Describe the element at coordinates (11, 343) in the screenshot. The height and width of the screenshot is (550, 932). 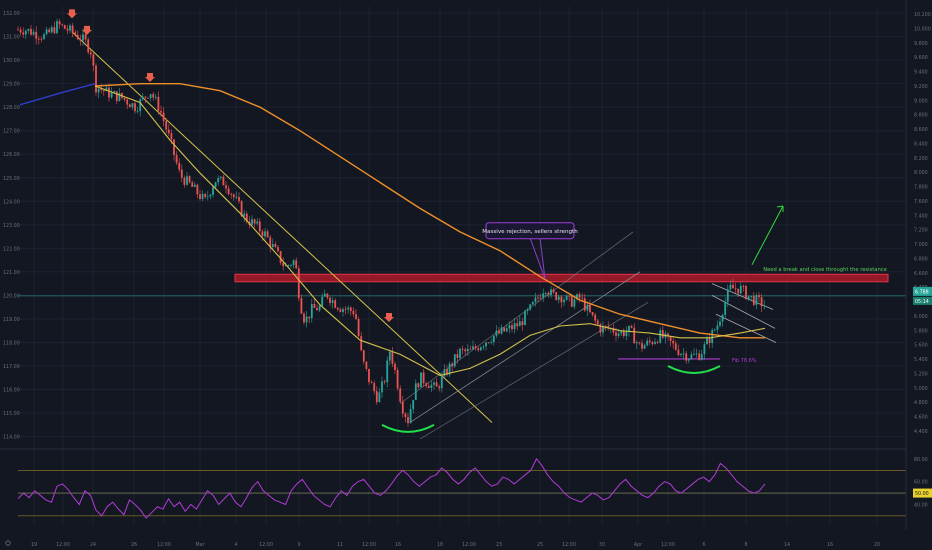
I see `left-axis-tick: 118.00` at that location.